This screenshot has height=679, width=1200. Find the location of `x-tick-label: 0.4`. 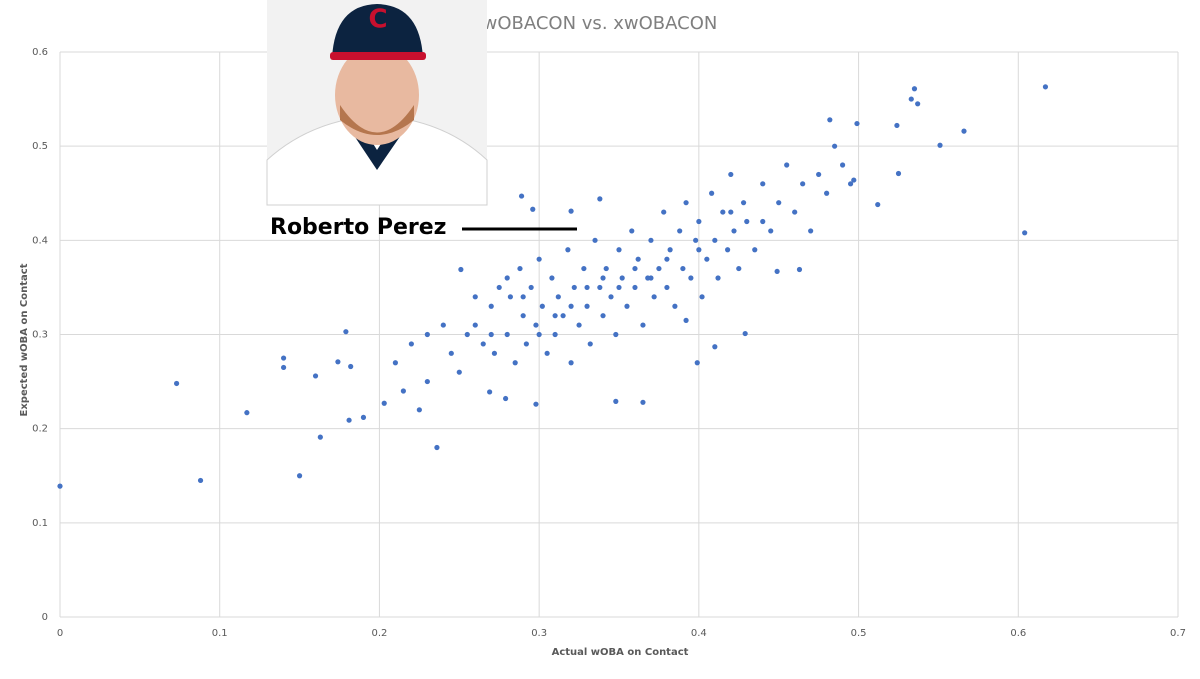

x-tick-label: 0.4 is located at coordinates (699, 633).